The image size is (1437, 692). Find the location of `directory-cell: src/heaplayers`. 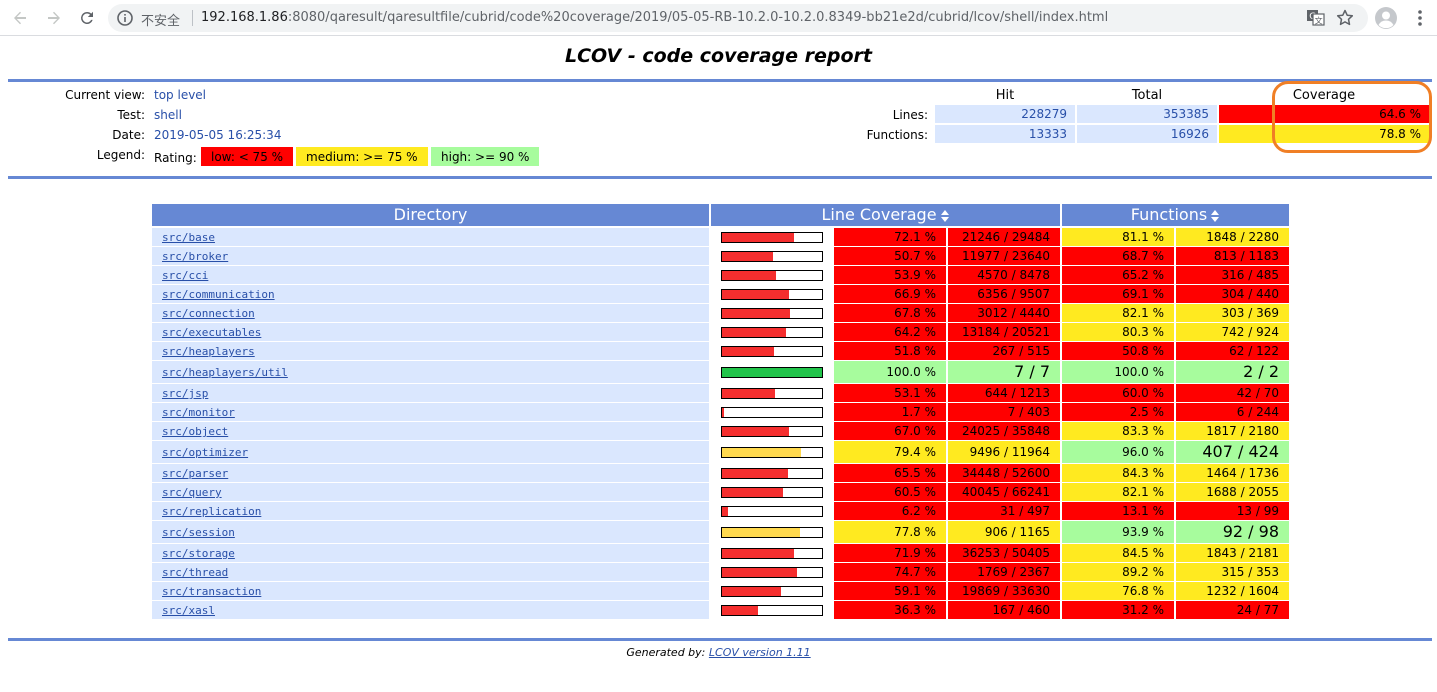

directory-cell: src/heaplayers is located at coordinates (430, 351).